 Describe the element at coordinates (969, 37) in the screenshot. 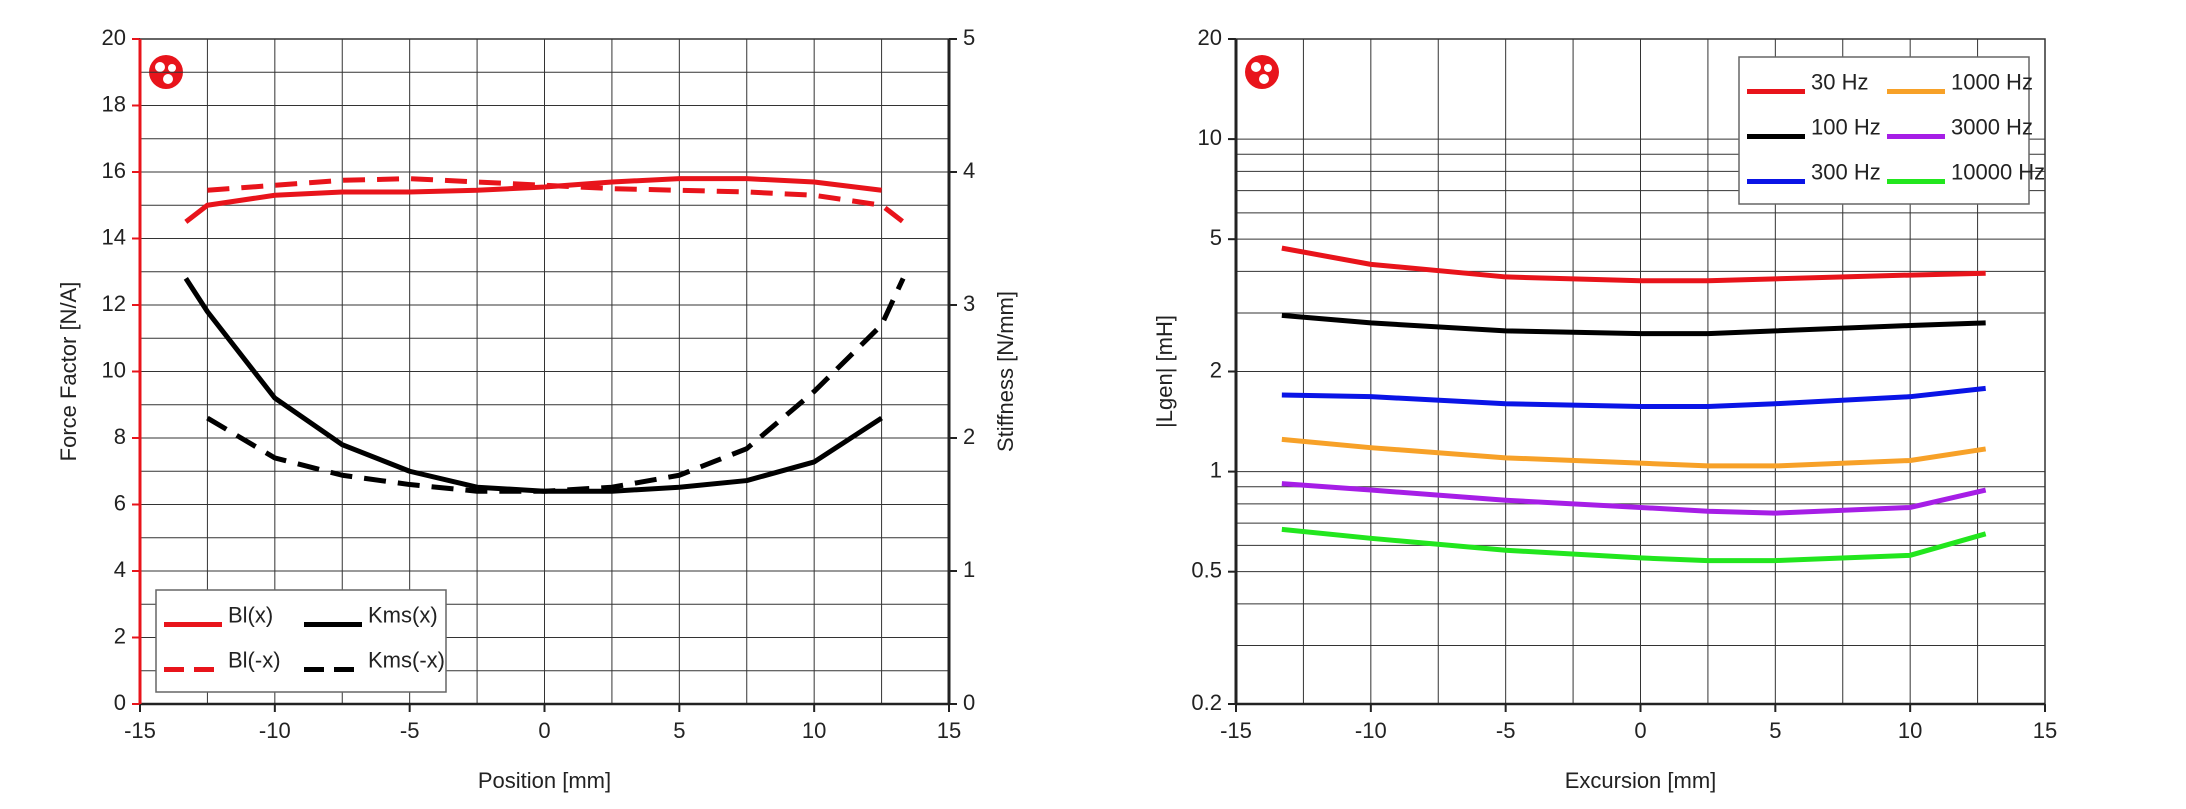

I see `y2-tick-label: 5` at that location.